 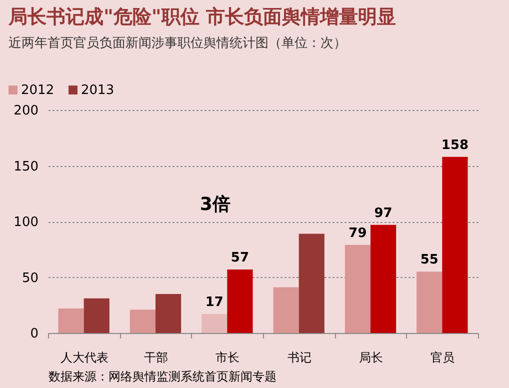 I want to click on data-label: 57, so click(x=240, y=258).